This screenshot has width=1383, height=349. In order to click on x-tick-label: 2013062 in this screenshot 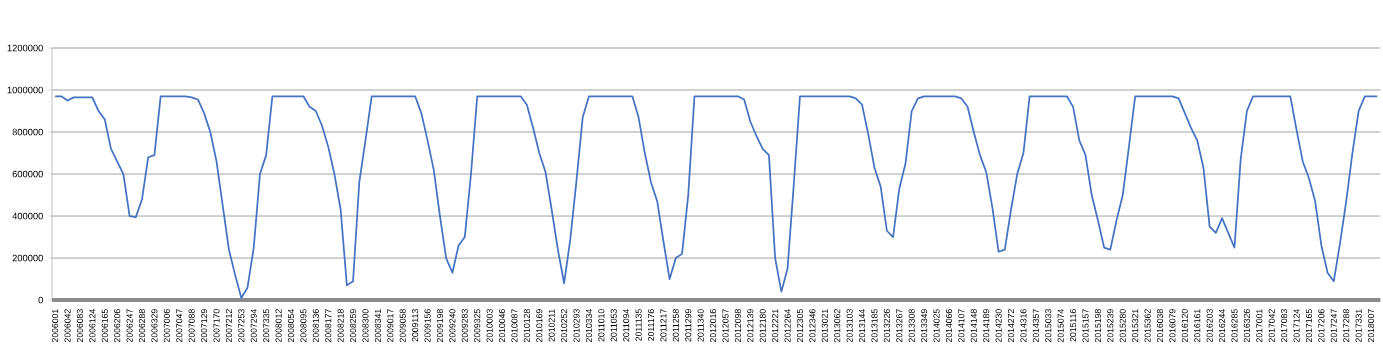, I will do `click(837, 326)`.